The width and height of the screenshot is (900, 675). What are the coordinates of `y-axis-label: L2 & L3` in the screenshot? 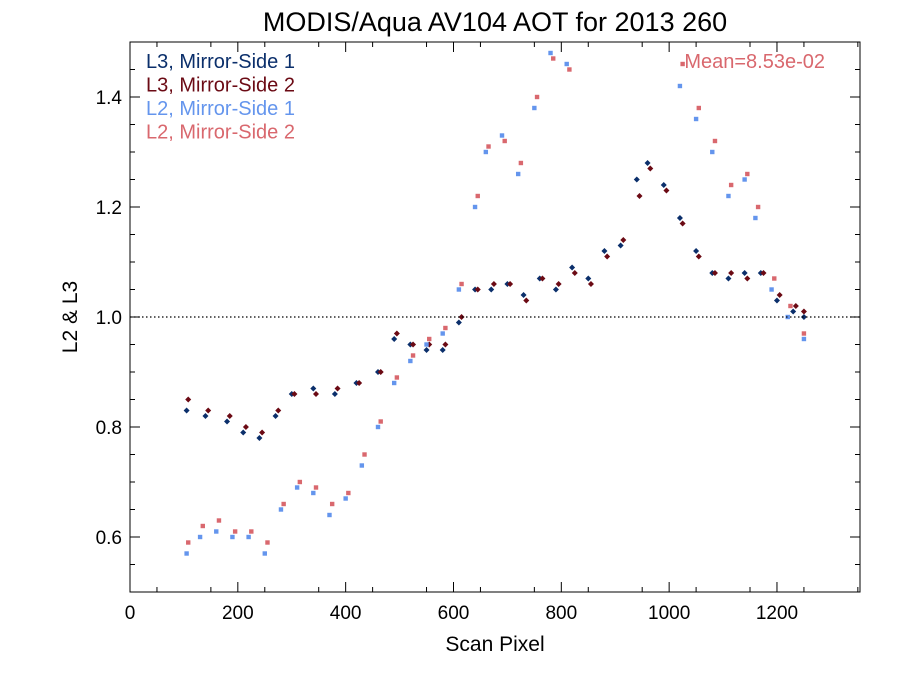 It's located at (70, 317).